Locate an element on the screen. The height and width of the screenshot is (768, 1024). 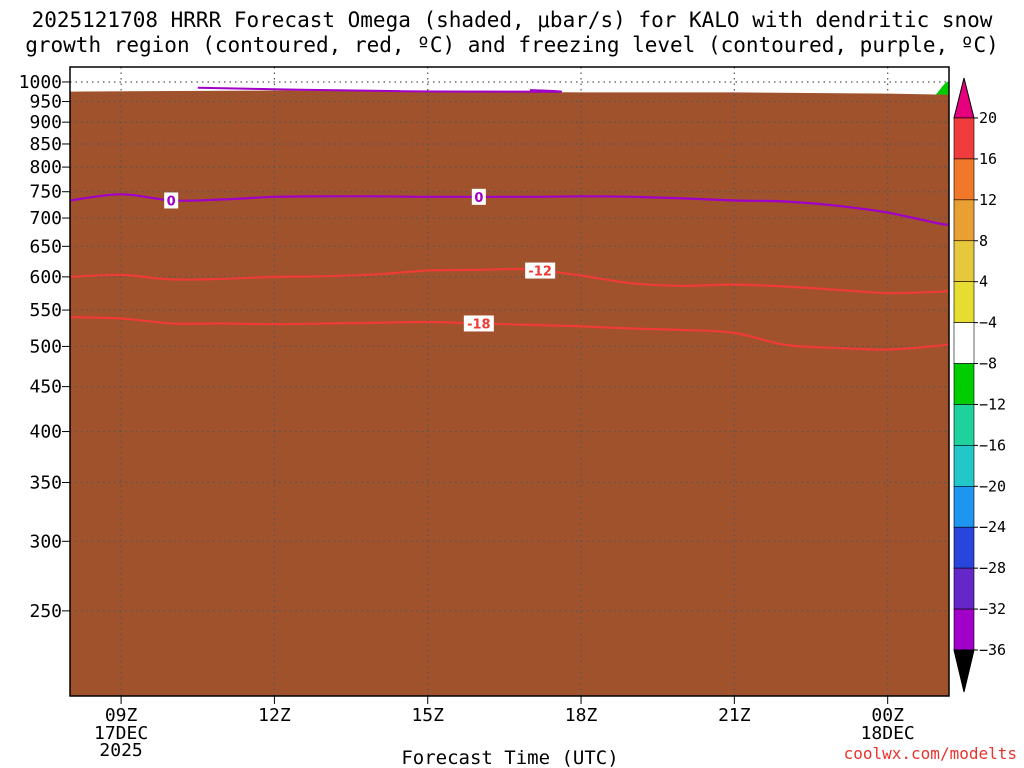
y-tick-label-400: 400 is located at coordinates (45, 432).